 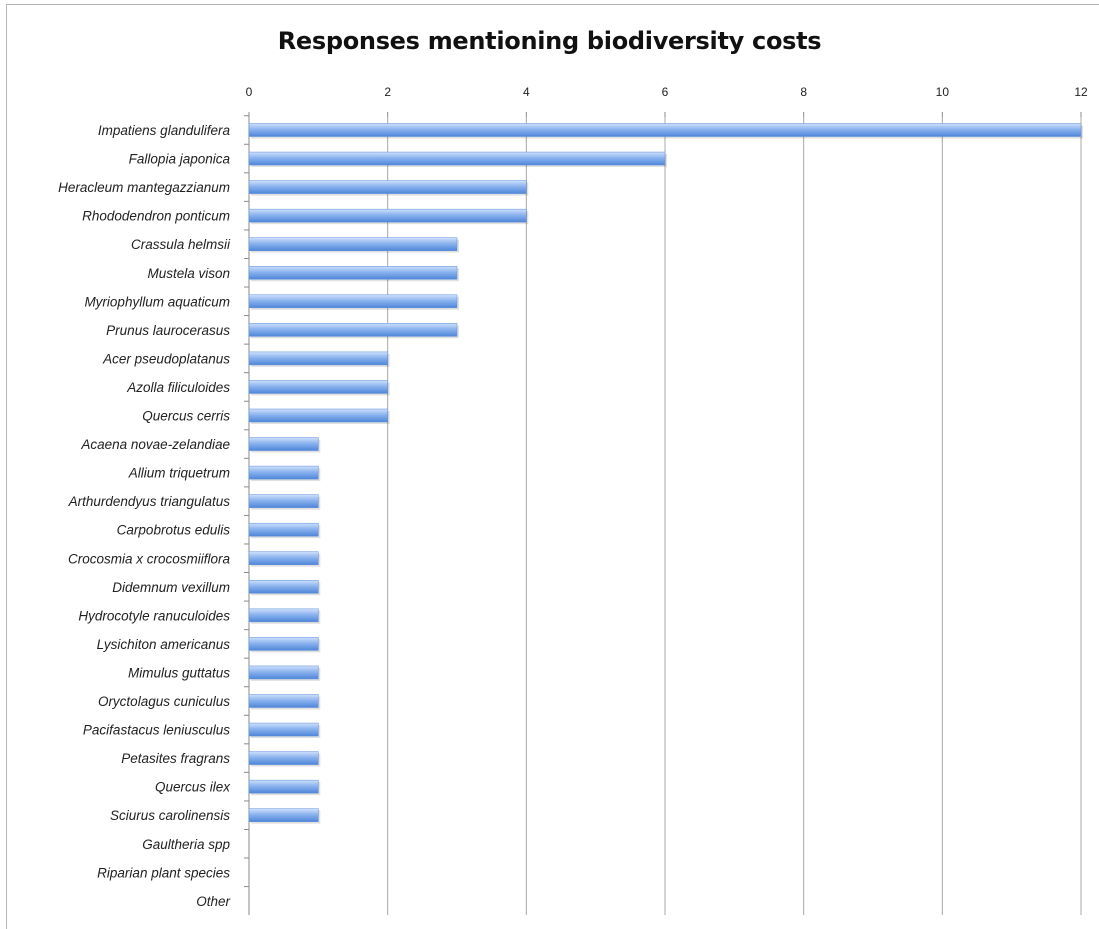 I want to click on category-label: Quercus ilex, so click(x=193, y=787).